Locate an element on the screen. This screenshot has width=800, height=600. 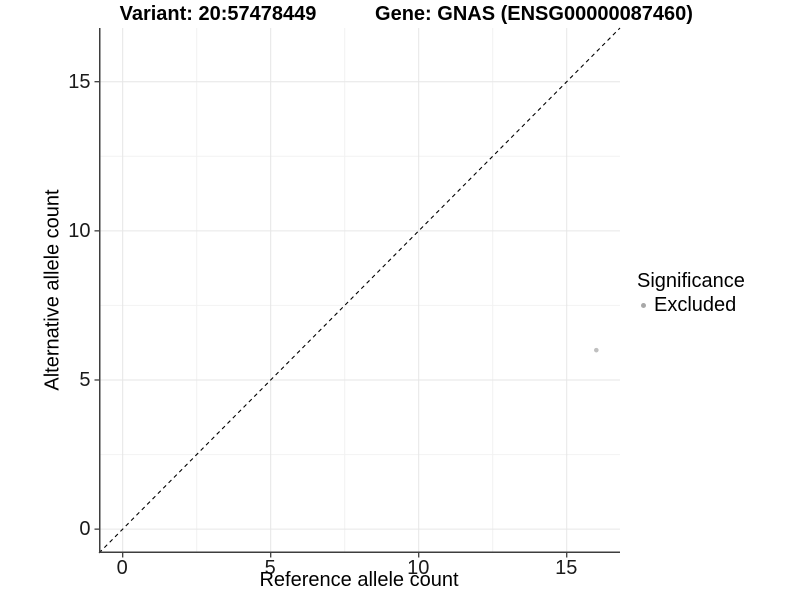
legend-entry: Excluded is located at coordinates (691, 305).